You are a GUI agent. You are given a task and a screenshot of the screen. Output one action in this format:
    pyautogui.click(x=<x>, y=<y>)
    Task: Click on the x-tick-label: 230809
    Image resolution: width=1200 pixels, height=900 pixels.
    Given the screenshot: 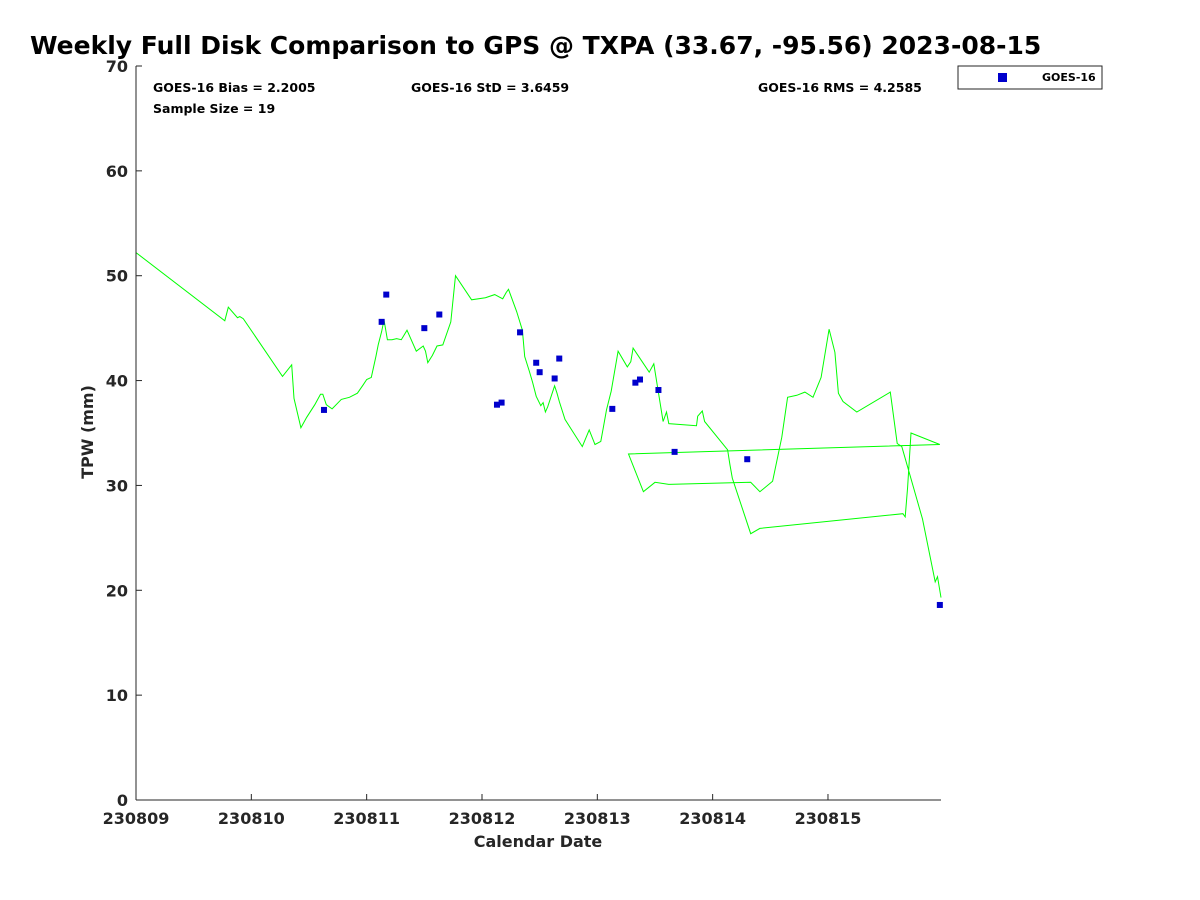 What is the action you would take?
    pyautogui.click(x=136, y=818)
    